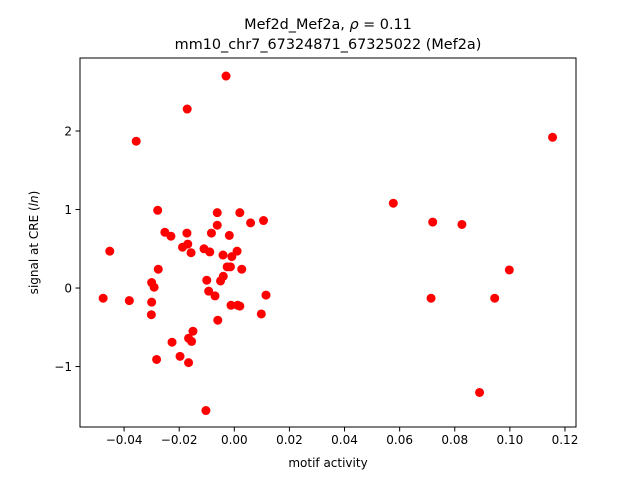 The width and height of the screenshot is (640, 484). What do you see at coordinates (68, 131) in the screenshot?
I see `y-tick-label-3: 2` at bounding box center [68, 131].